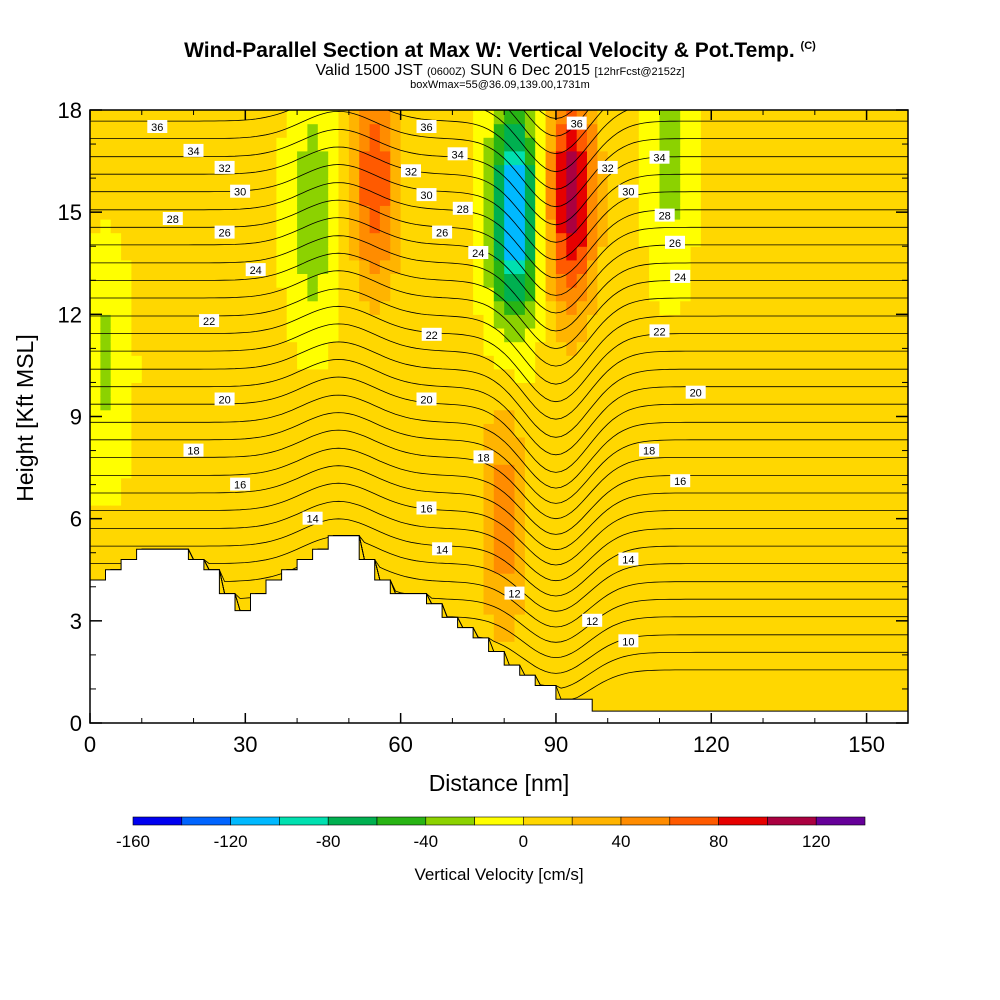  What do you see at coordinates (426, 508) in the screenshot?
I see `contour-label: 16` at bounding box center [426, 508].